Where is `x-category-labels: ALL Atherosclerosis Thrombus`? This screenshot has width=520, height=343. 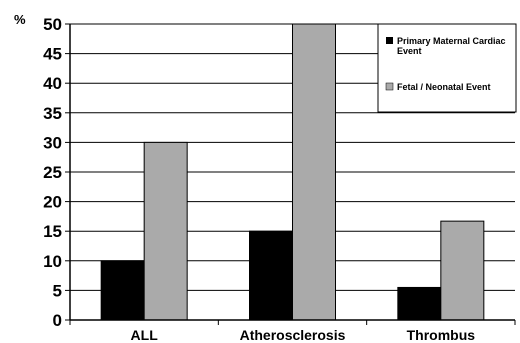 x-category-labels: ALL Atherosclerosis Thrombus is located at coordinates (303, 335).